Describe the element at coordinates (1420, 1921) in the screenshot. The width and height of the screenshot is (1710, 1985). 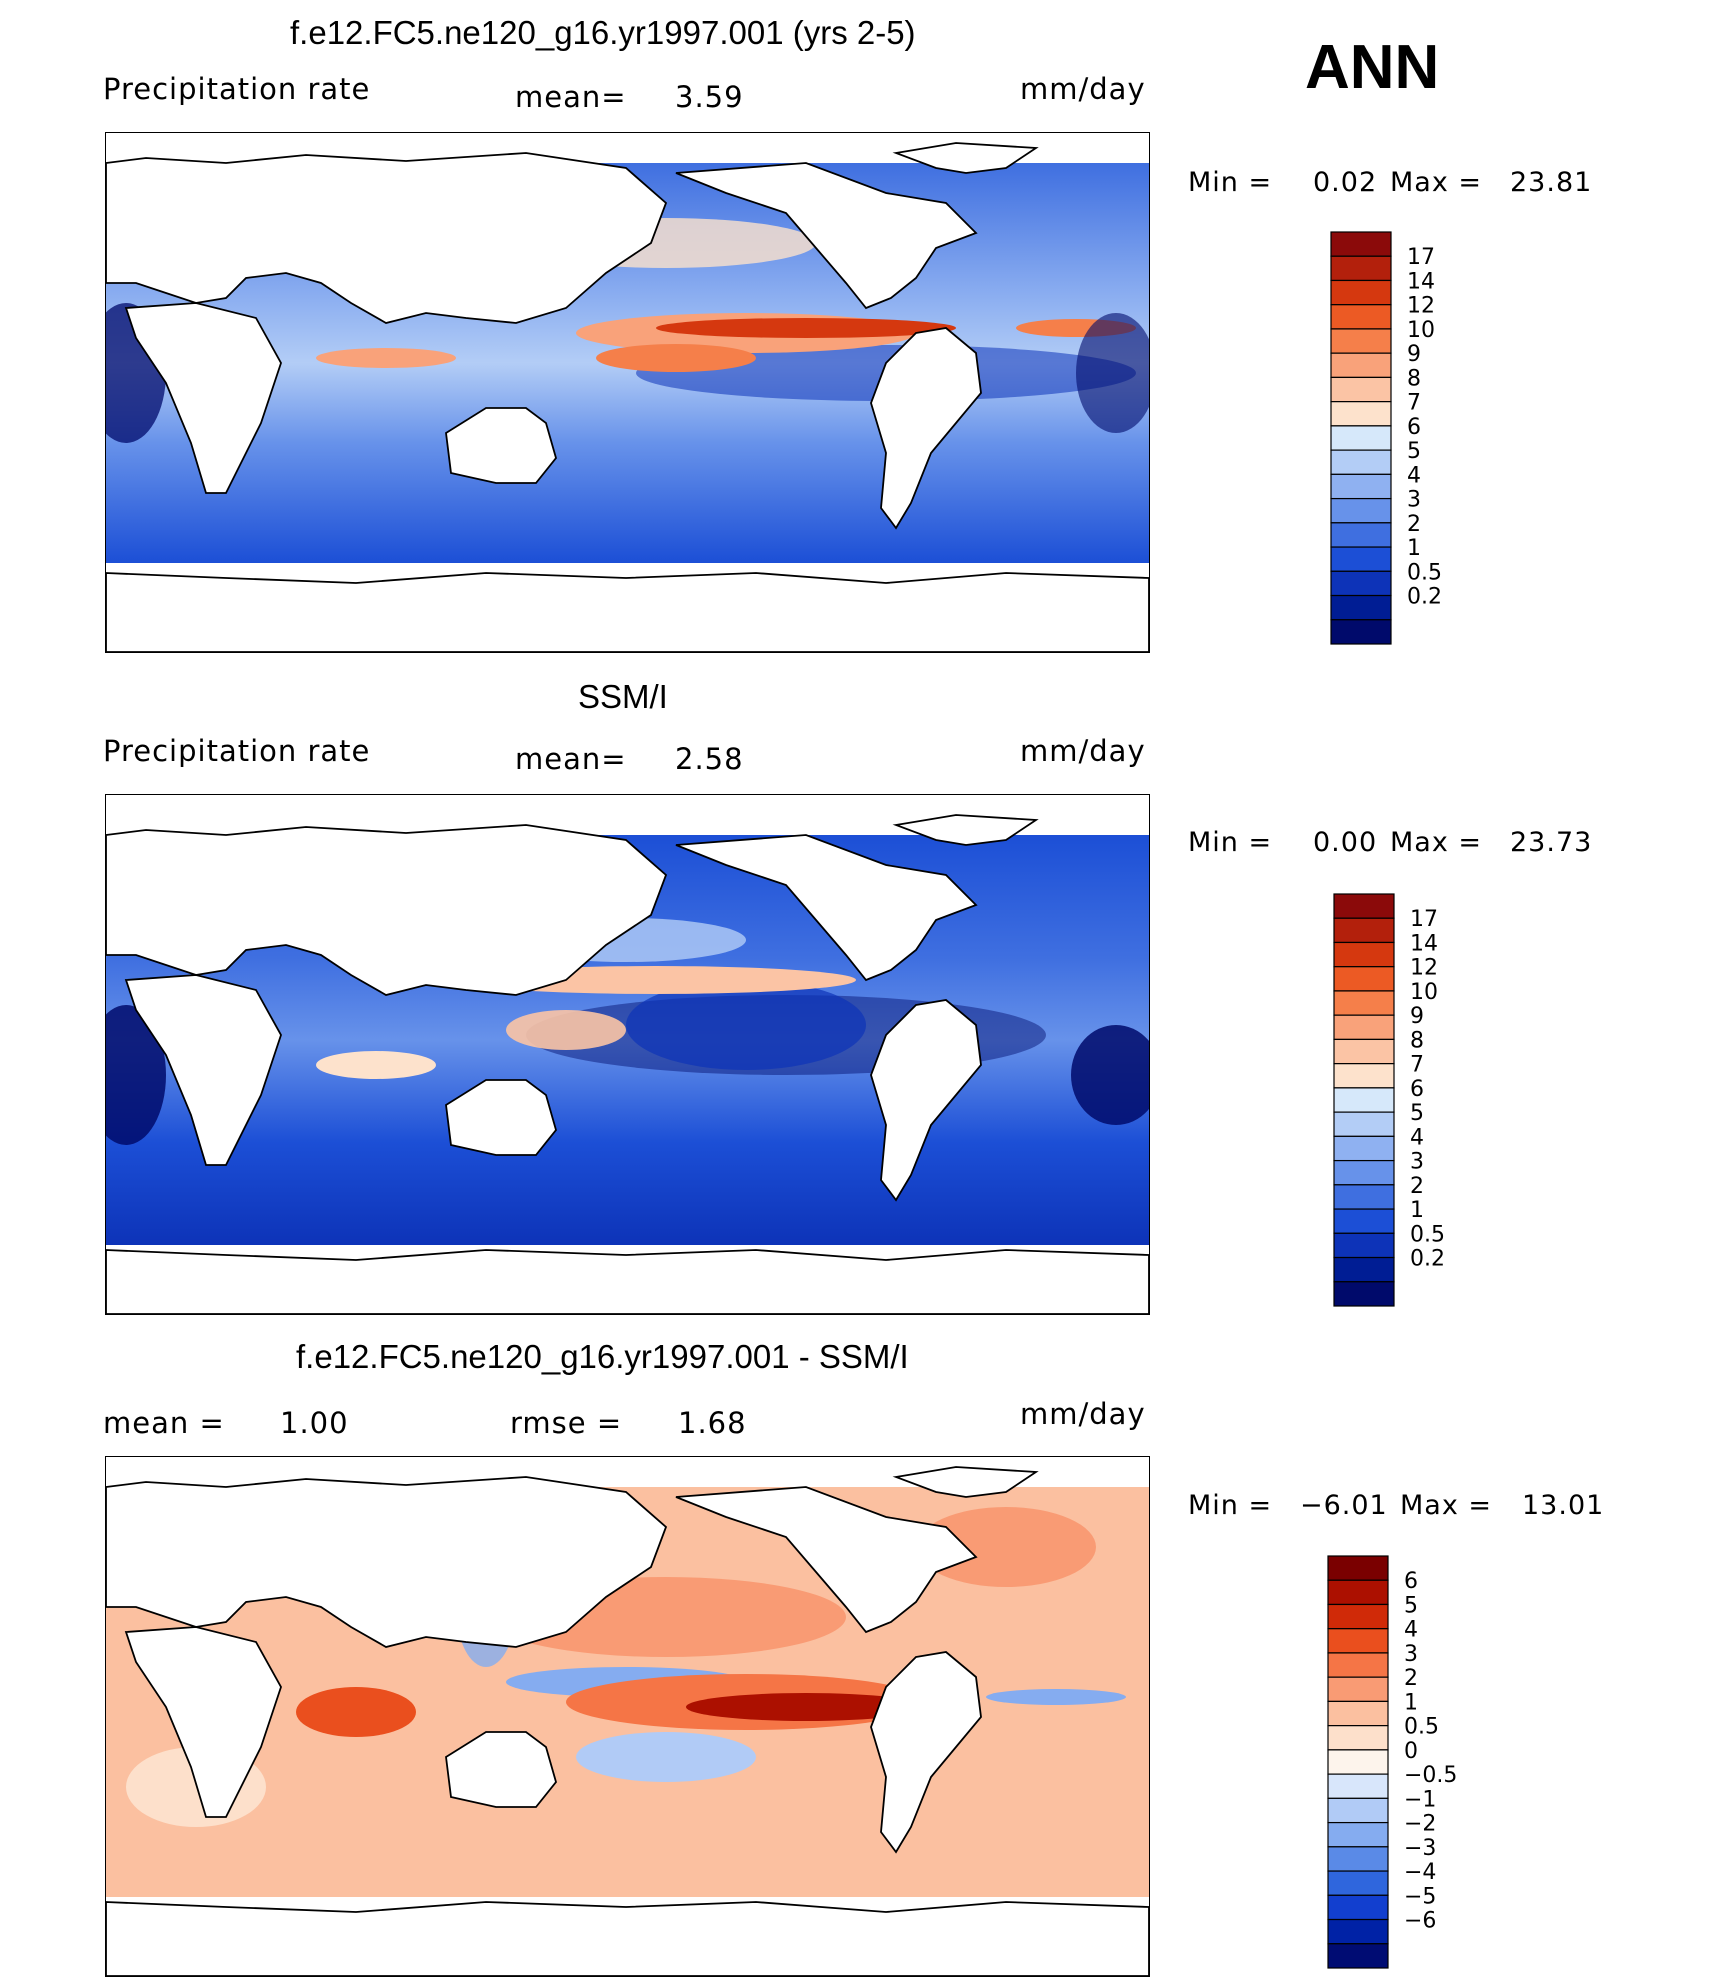
I see `colorbar-tick-label: −6` at that location.